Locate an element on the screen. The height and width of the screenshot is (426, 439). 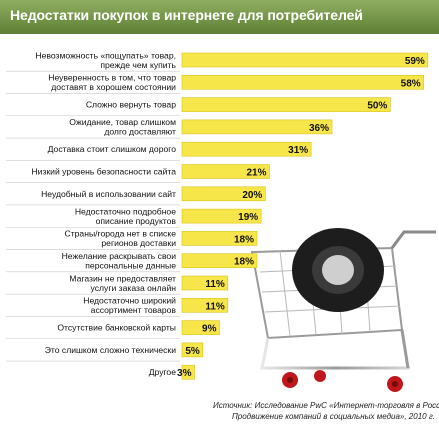
category-label: Недостаточно подробное is located at coordinates (125, 211).